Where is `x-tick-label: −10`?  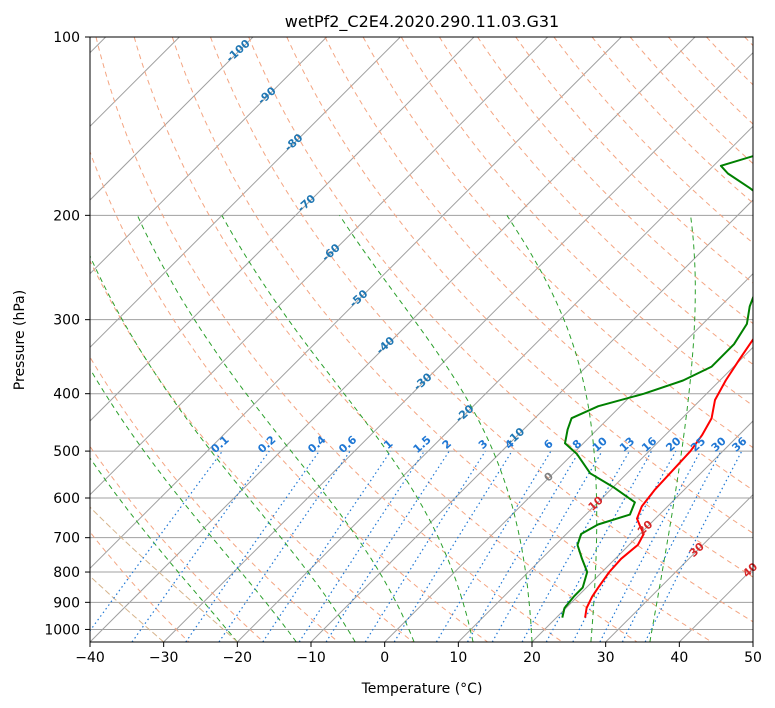
x-tick-label: −10 is located at coordinates (311, 658).